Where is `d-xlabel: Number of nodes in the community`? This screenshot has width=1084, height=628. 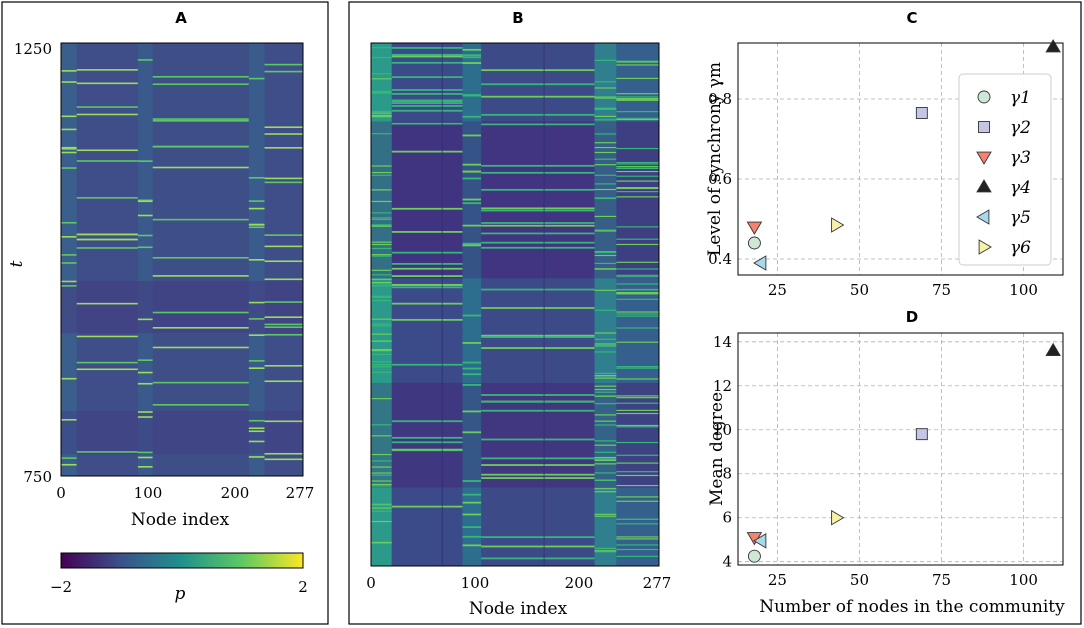
d-xlabel: Number of nodes in the community is located at coordinates (912, 607).